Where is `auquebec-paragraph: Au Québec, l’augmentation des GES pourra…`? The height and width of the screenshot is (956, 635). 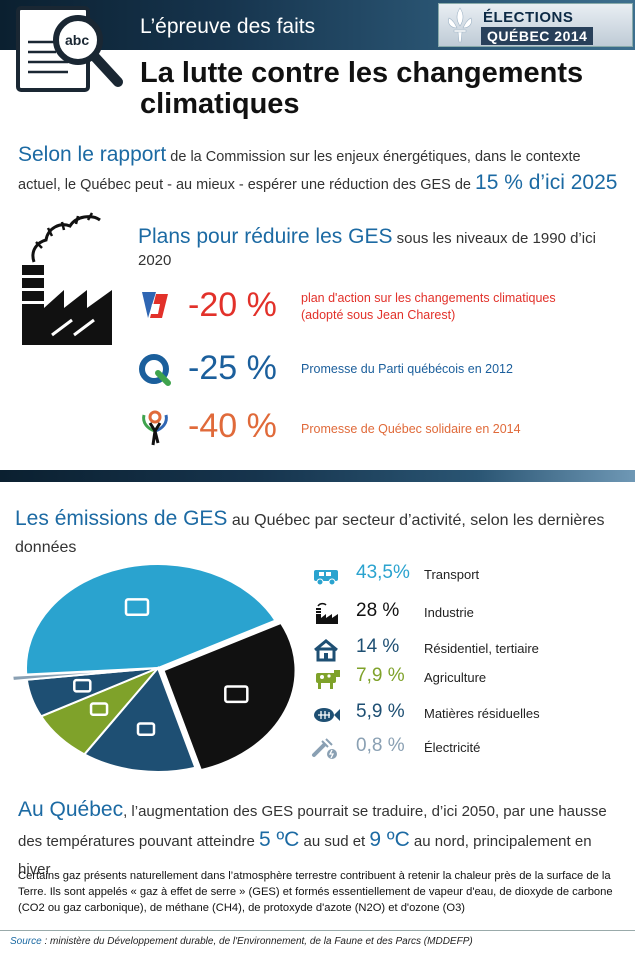
auquebec-paragraph: Au Québec, l’augmentation des GES pourra… is located at coordinates (320, 840).